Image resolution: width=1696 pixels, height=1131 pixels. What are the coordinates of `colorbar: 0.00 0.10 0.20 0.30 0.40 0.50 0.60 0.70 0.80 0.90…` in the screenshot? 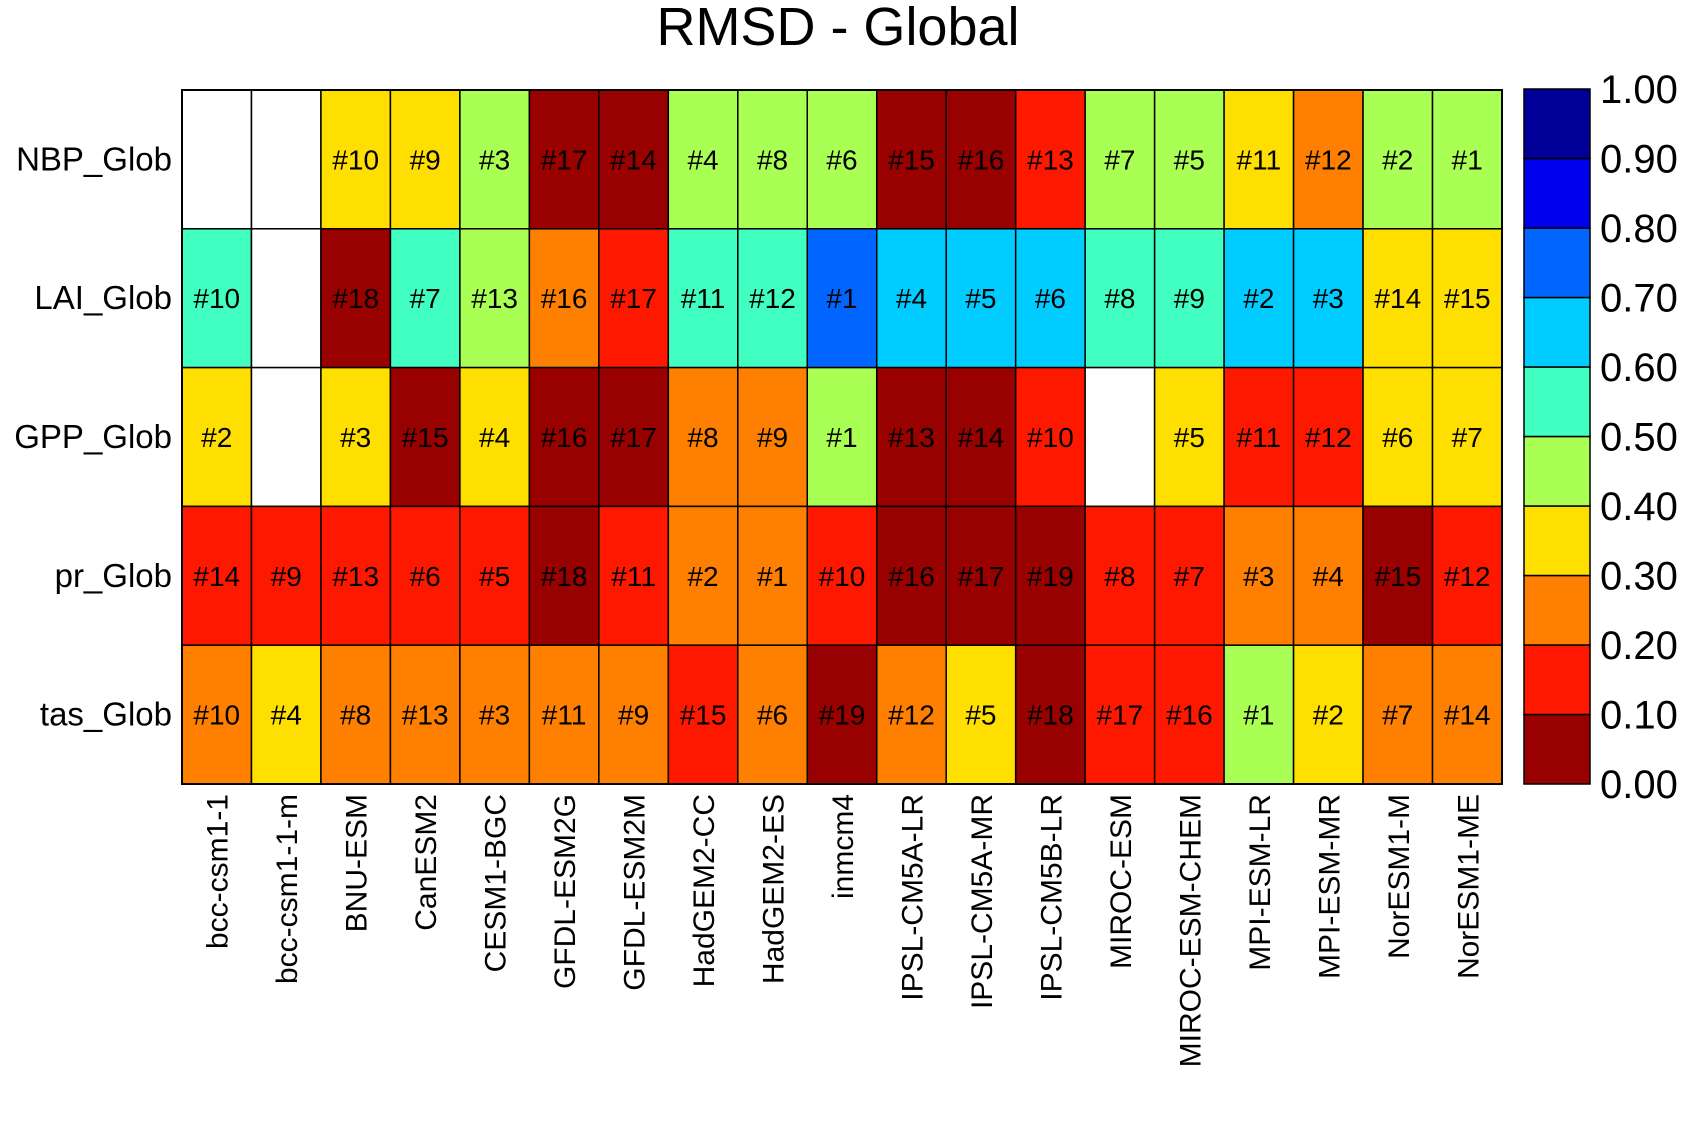 It's located at (1600, 437).